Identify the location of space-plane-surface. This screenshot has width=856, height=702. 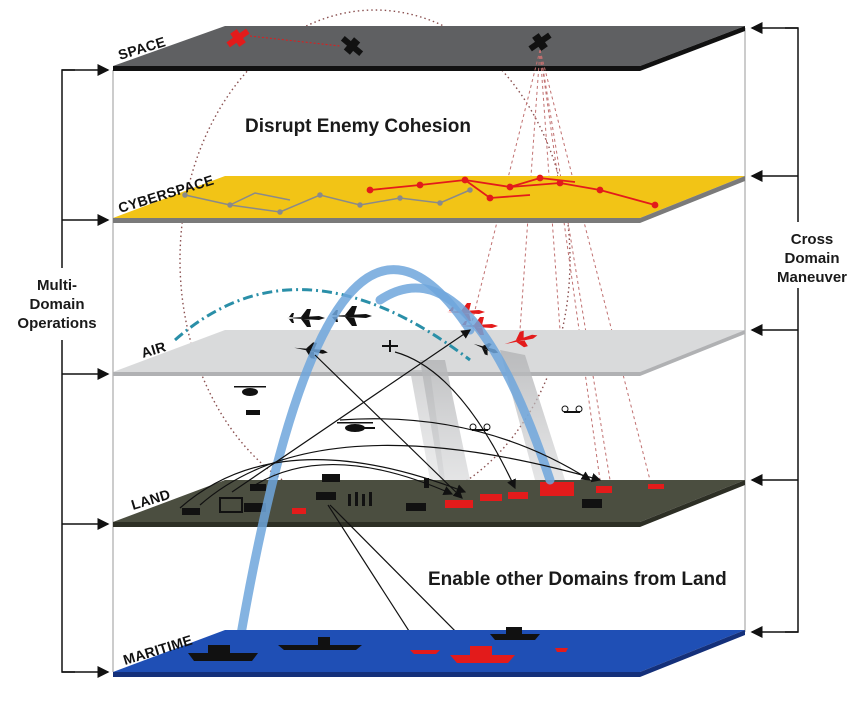
(429, 46).